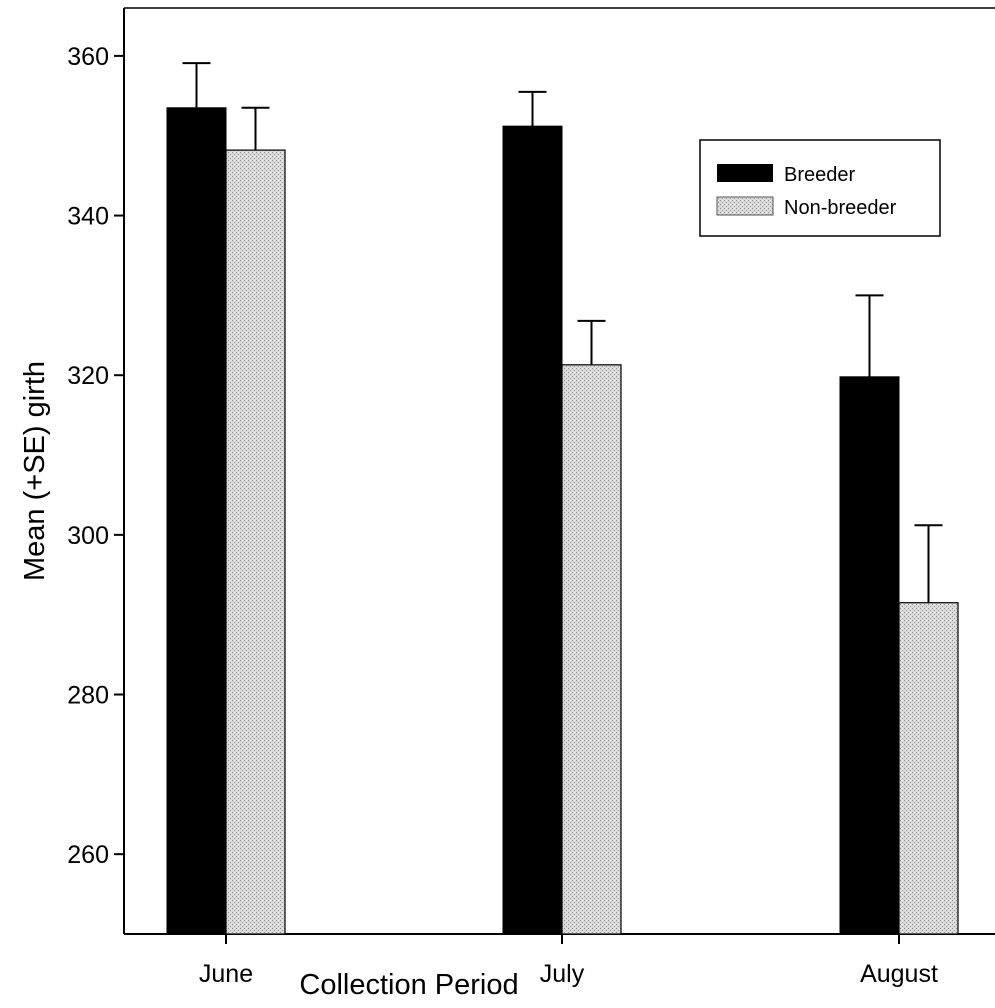 This screenshot has height=1008, width=995. I want to click on bar-breeder-august, so click(869, 655).